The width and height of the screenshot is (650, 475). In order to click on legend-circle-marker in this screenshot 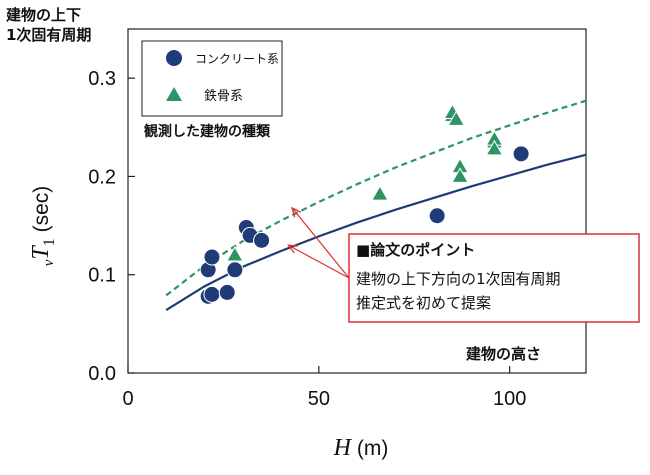, I will do `click(174, 58)`.